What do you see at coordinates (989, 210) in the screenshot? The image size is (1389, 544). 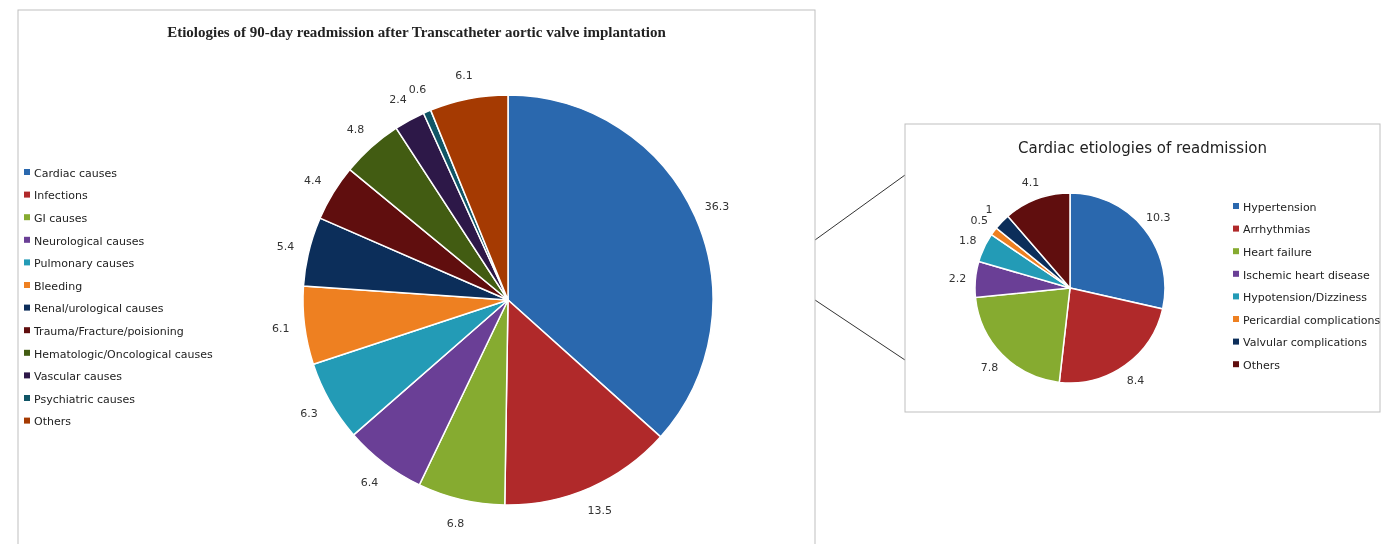 I see `data-label: 1` at bounding box center [989, 210].